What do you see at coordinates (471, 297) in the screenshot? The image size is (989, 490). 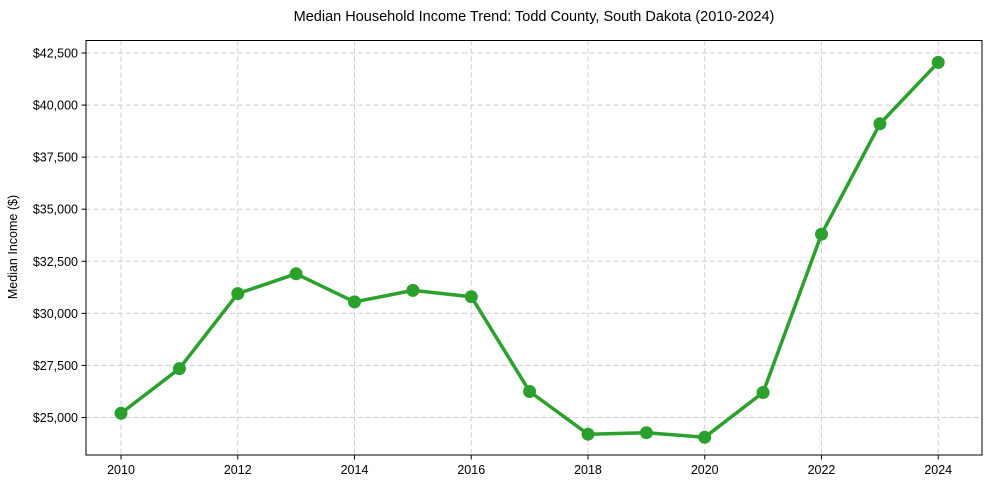 I see `data-point-2016` at bounding box center [471, 297].